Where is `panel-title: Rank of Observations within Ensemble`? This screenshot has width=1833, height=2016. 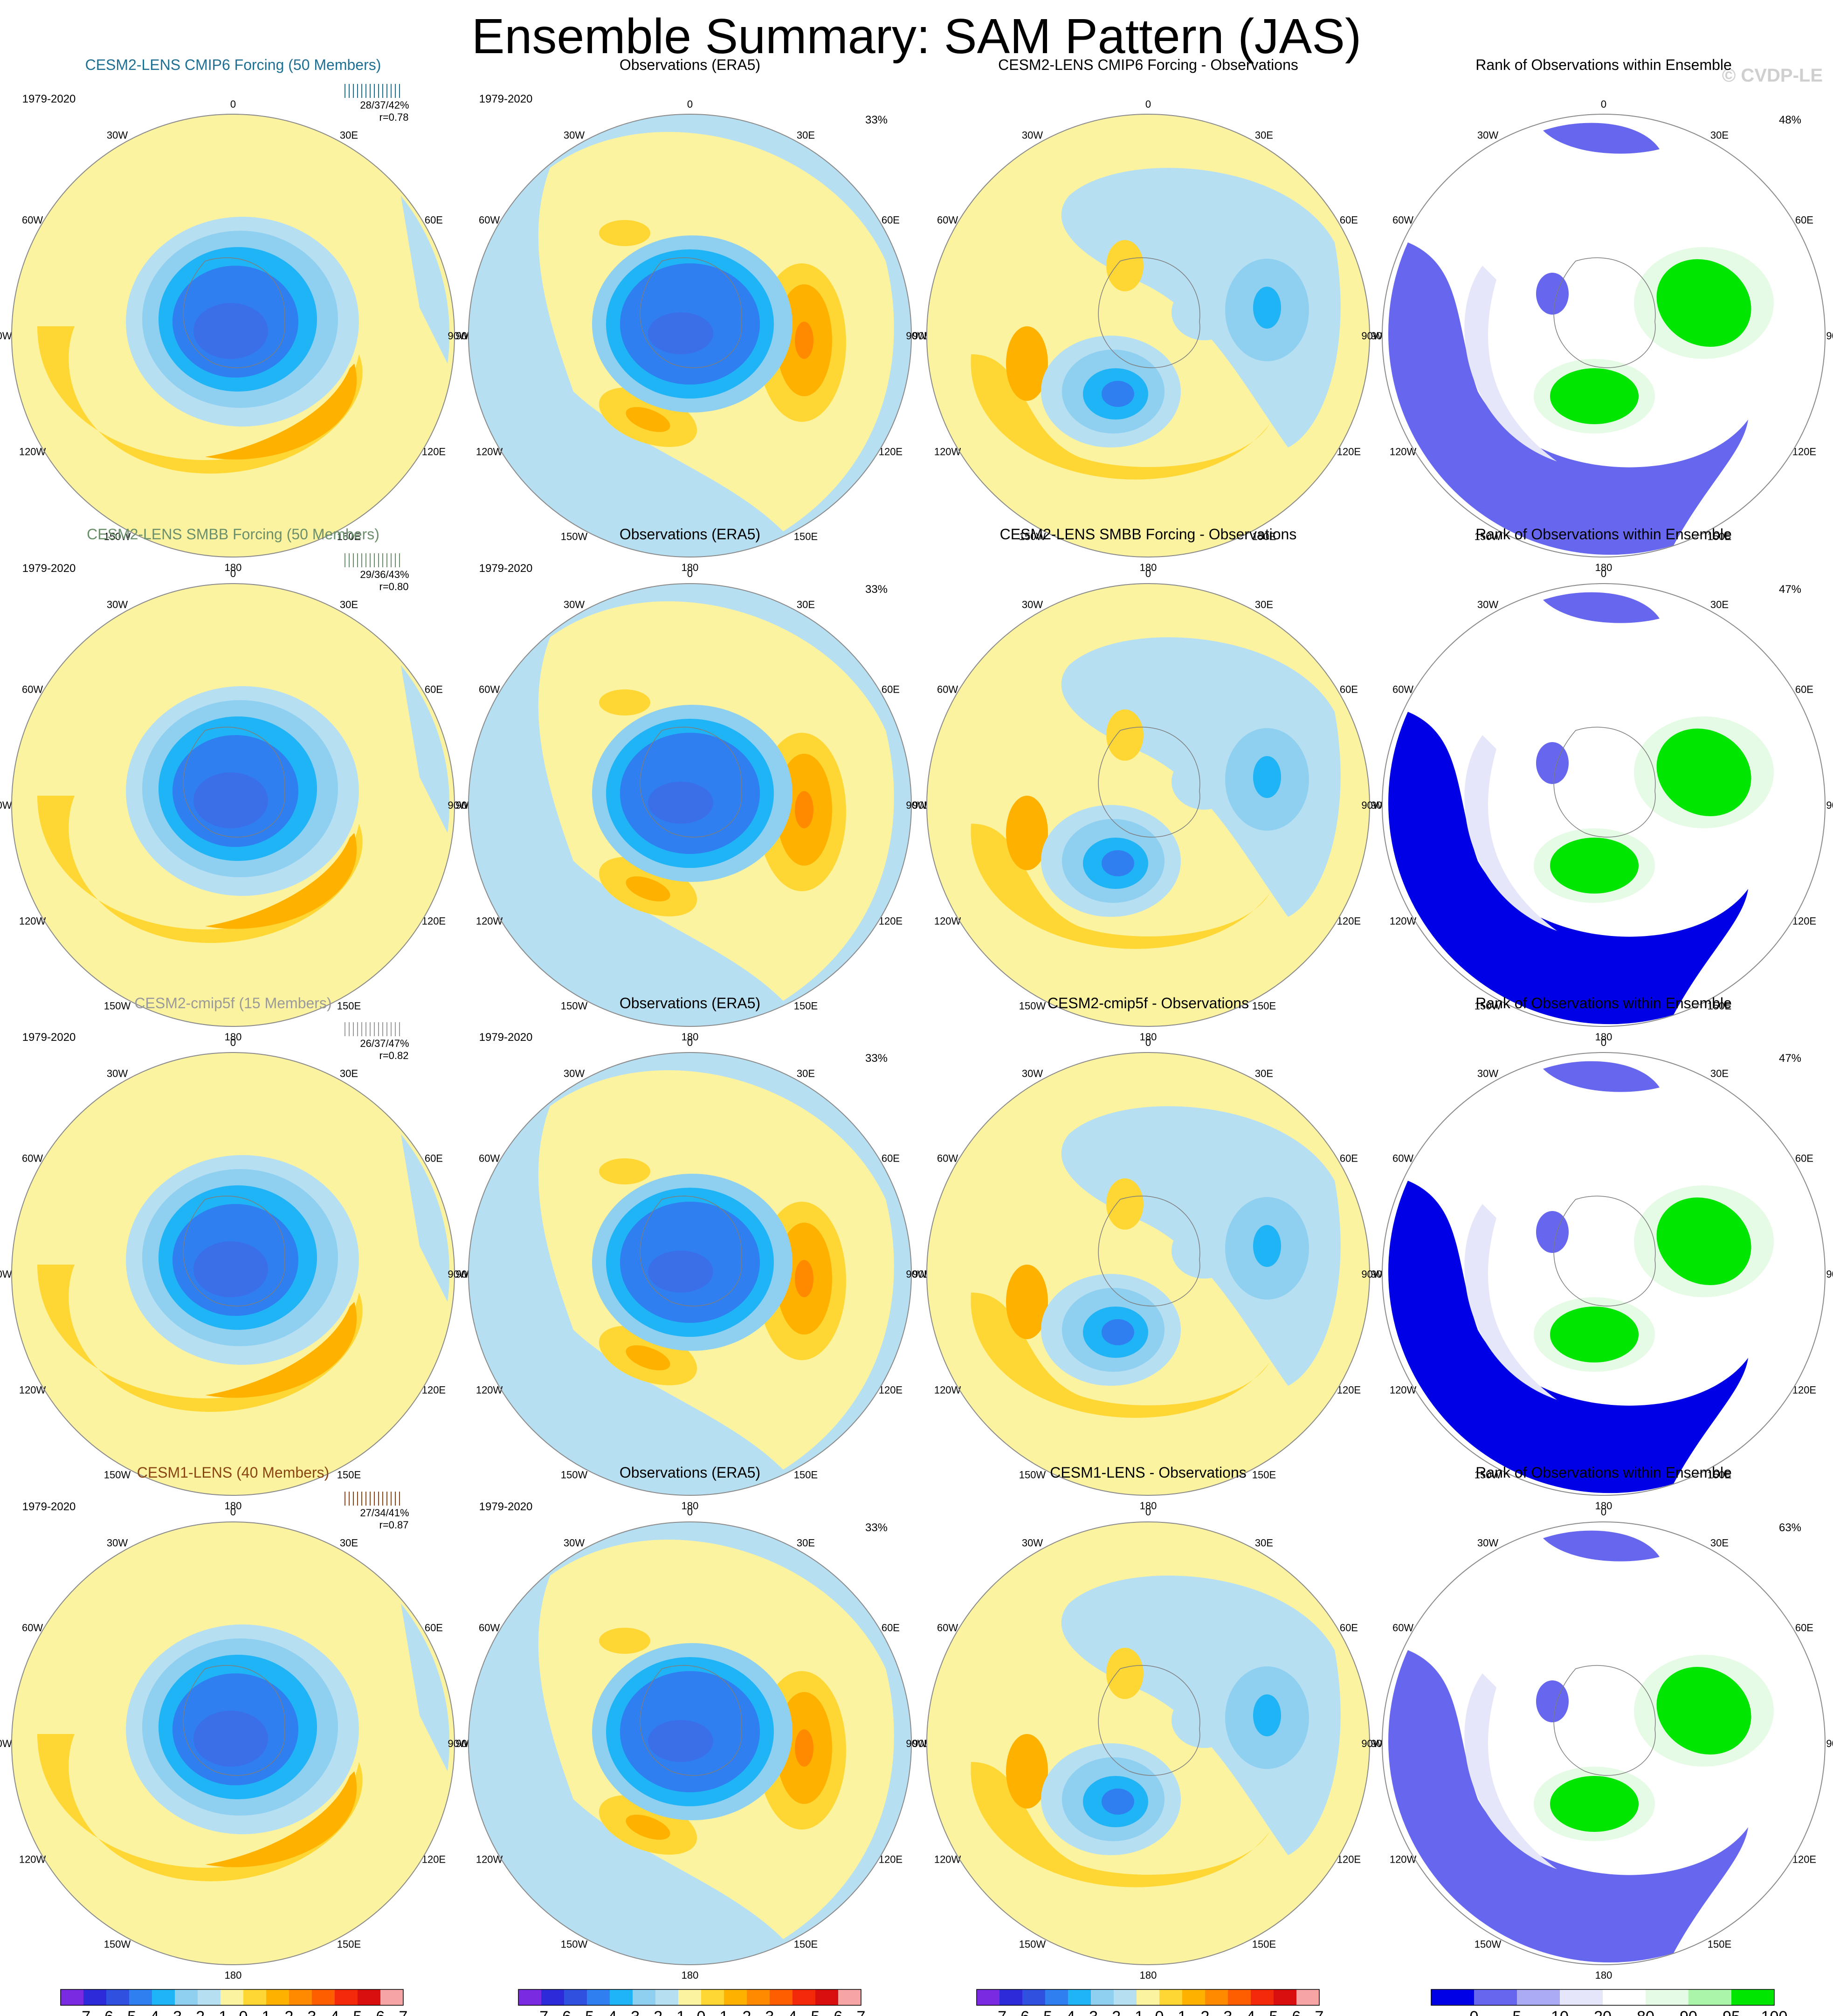 panel-title: Rank of Observations within Ensemble is located at coordinates (1603, 1003).